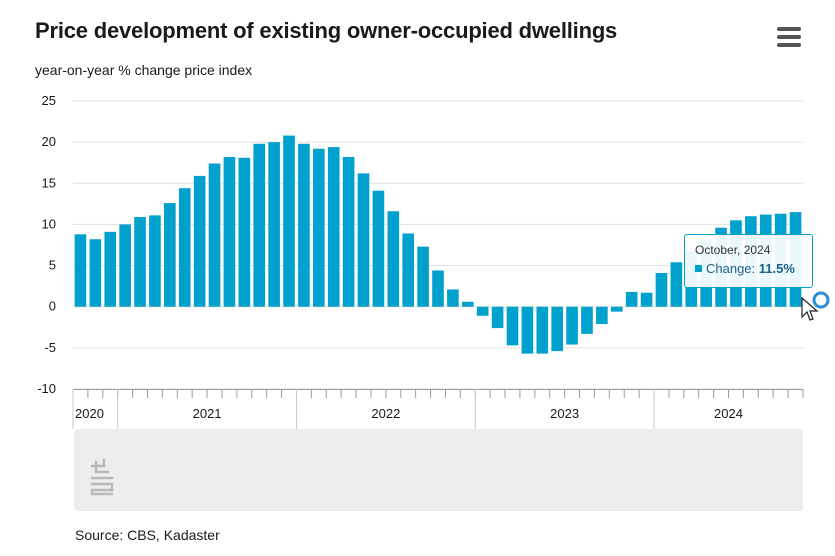 Image resolution: width=835 pixels, height=556 pixels. I want to click on x-tick-label: 2020, so click(89, 413).